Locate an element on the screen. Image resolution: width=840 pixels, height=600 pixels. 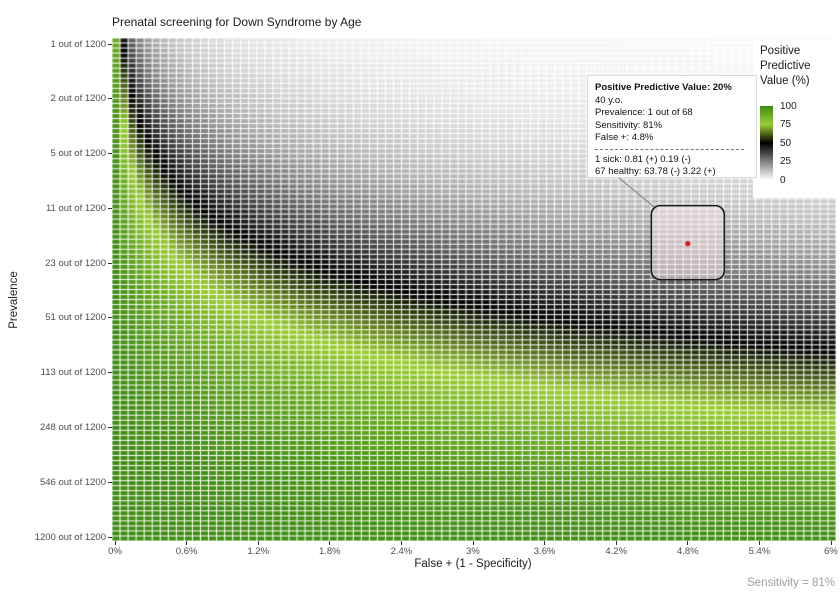
x-tick-label: 5.4% is located at coordinates (759, 551).